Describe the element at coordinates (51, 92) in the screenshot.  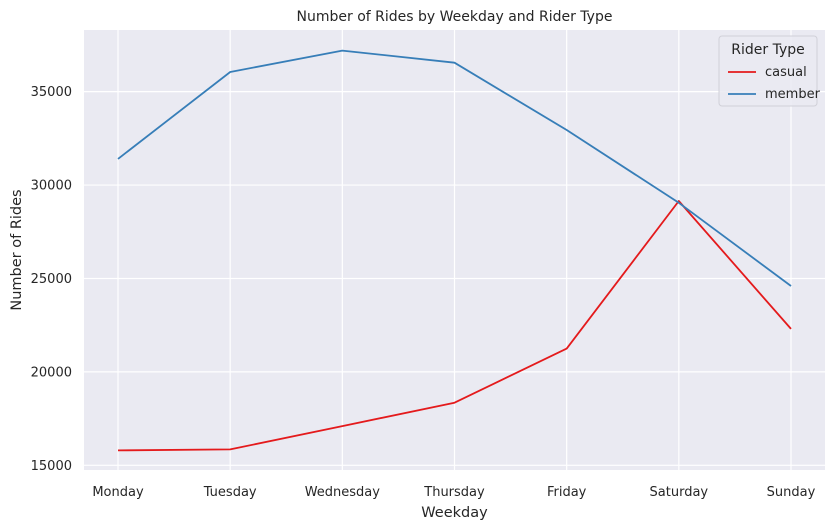
I see `y-tick-label: 35000` at that location.